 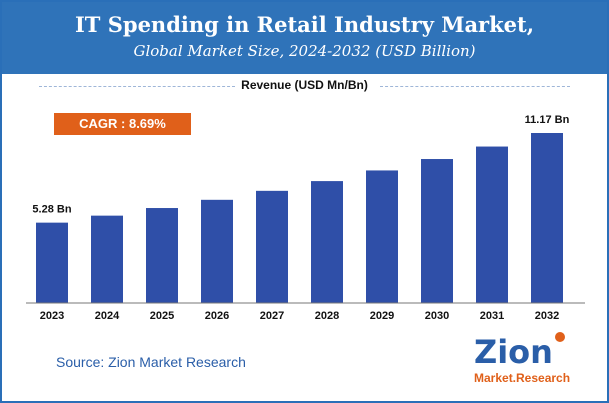 I want to click on logo-brand: Zion, so click(x=513, y=352).